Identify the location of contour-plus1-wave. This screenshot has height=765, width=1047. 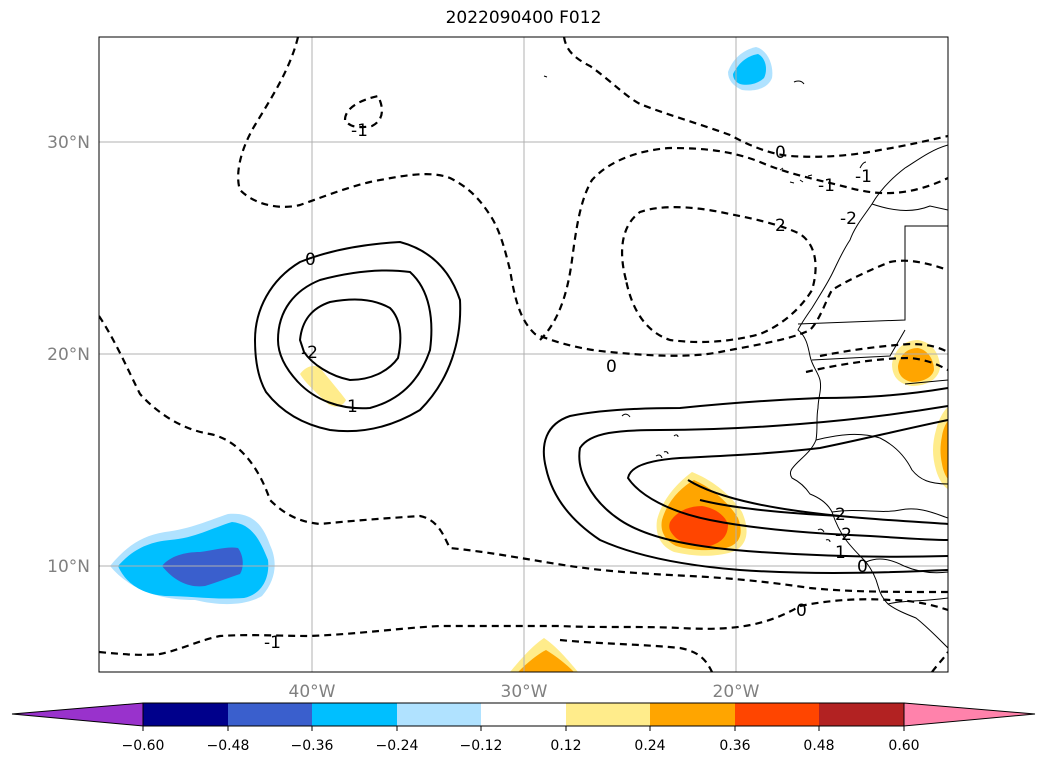
(763, 481).